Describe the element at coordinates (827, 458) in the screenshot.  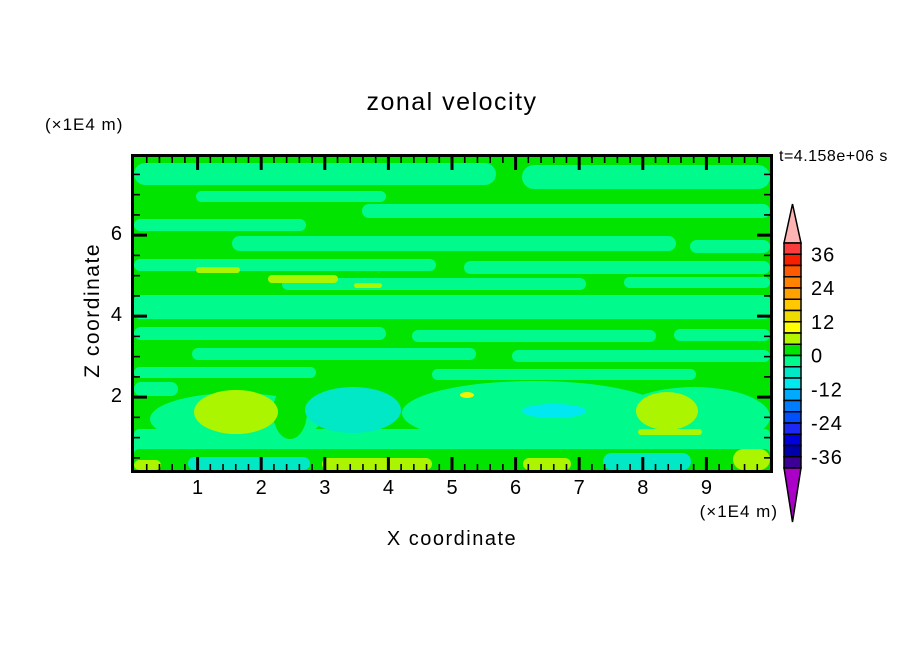
I see `colorbar-tick-label: -36` at that location.